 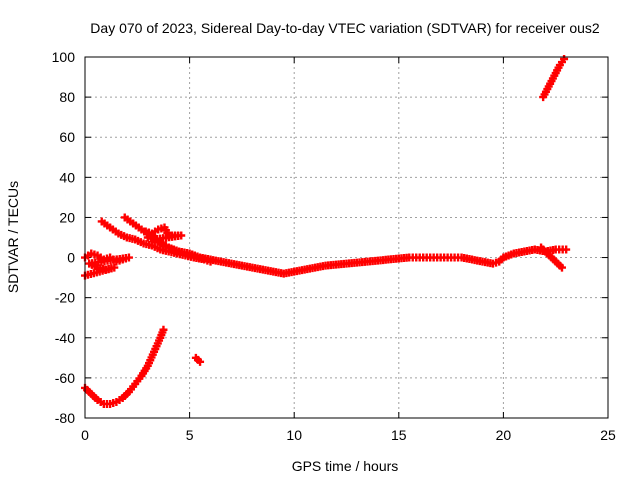 What do you see at coordinates (65, 338) in the screenshot?
I see `y-tick-label: -40` at bounding box center [65, 338].